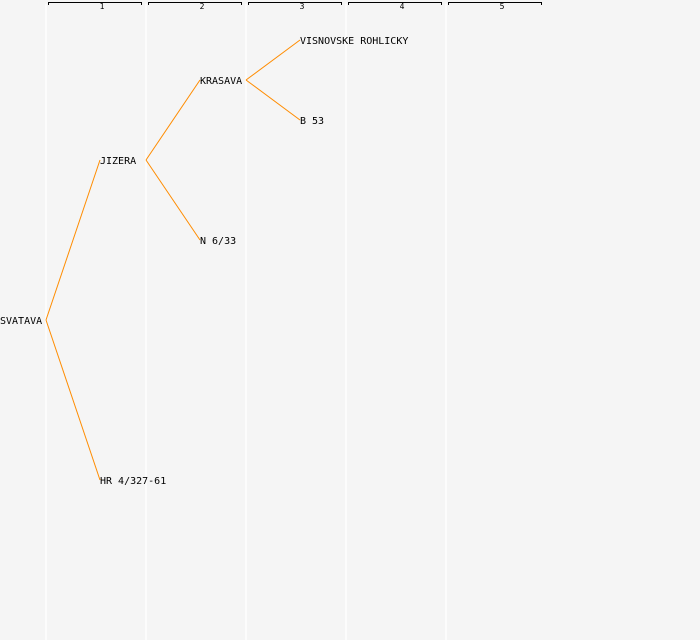  I want to click on node-visnovske: VISNOVSKE ROHLICKY, so click(354, 41).